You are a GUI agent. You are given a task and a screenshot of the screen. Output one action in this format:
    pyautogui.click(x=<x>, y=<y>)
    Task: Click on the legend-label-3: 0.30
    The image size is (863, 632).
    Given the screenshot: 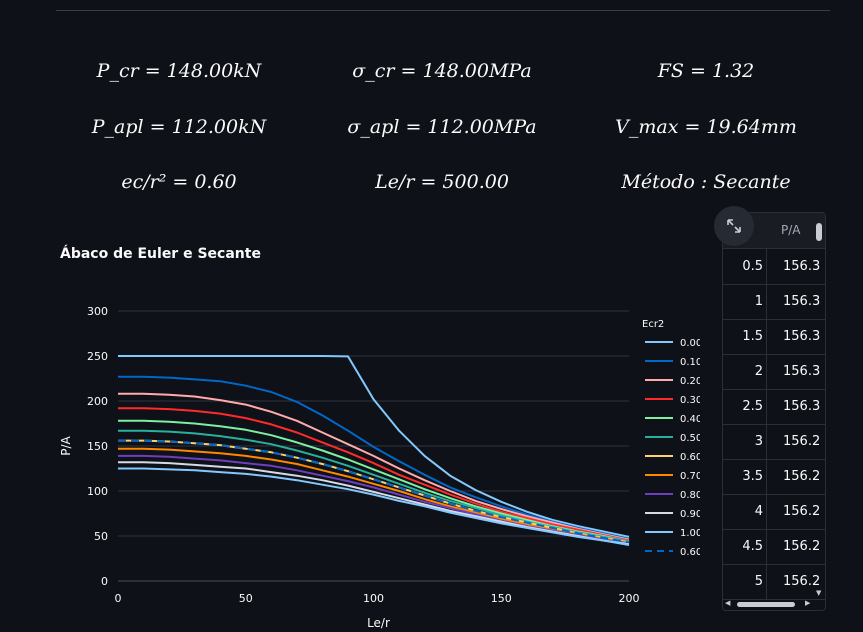 What is the action you would take?
    pyautogui.click(x=690, y=400)
    